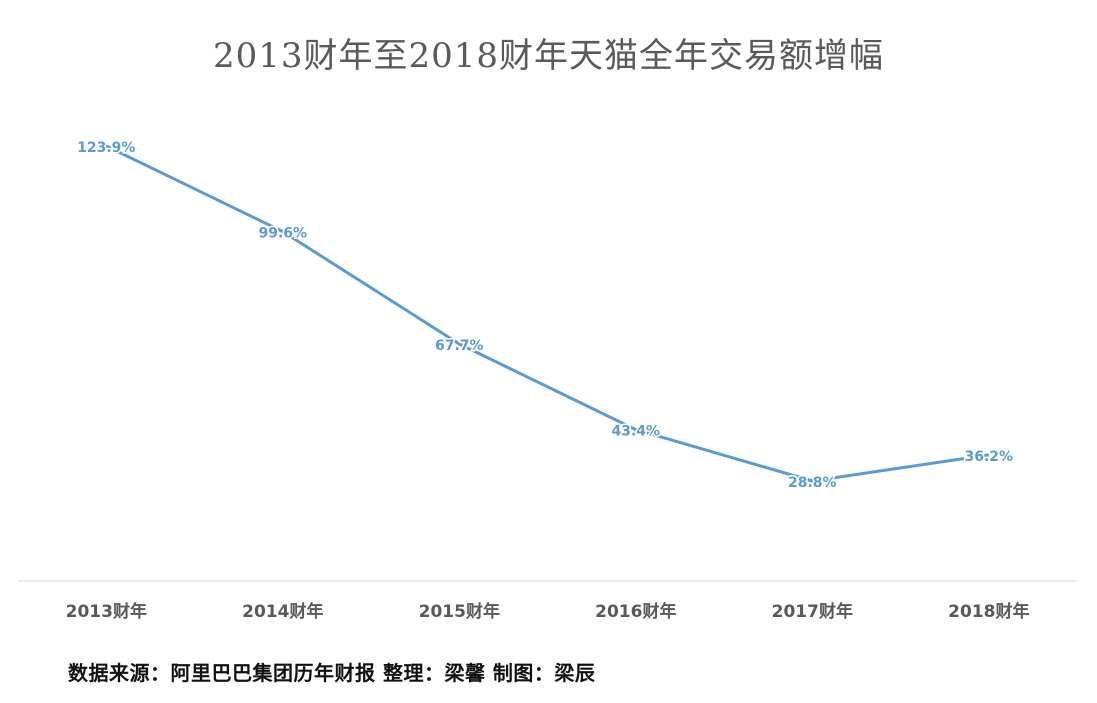 The image size is (1097, 703). What do you see at coordinates (332, 673) in the screenshot?
I see `source-note: 数据来源：阿里巴巴集团历年财报 整理：梁馨 制图：梁辰` at bounding box center [332, 673].